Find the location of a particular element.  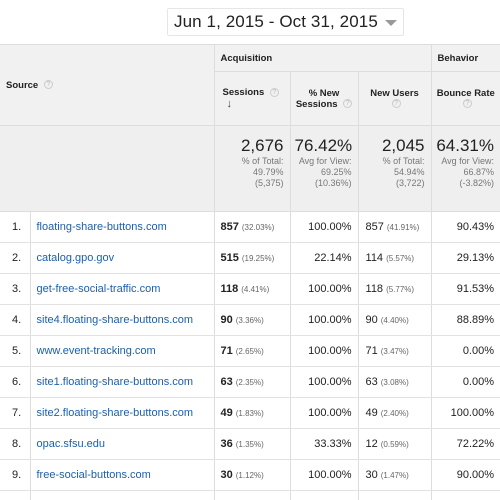

sessions-value: 118 is located at coordinates (229, 289).